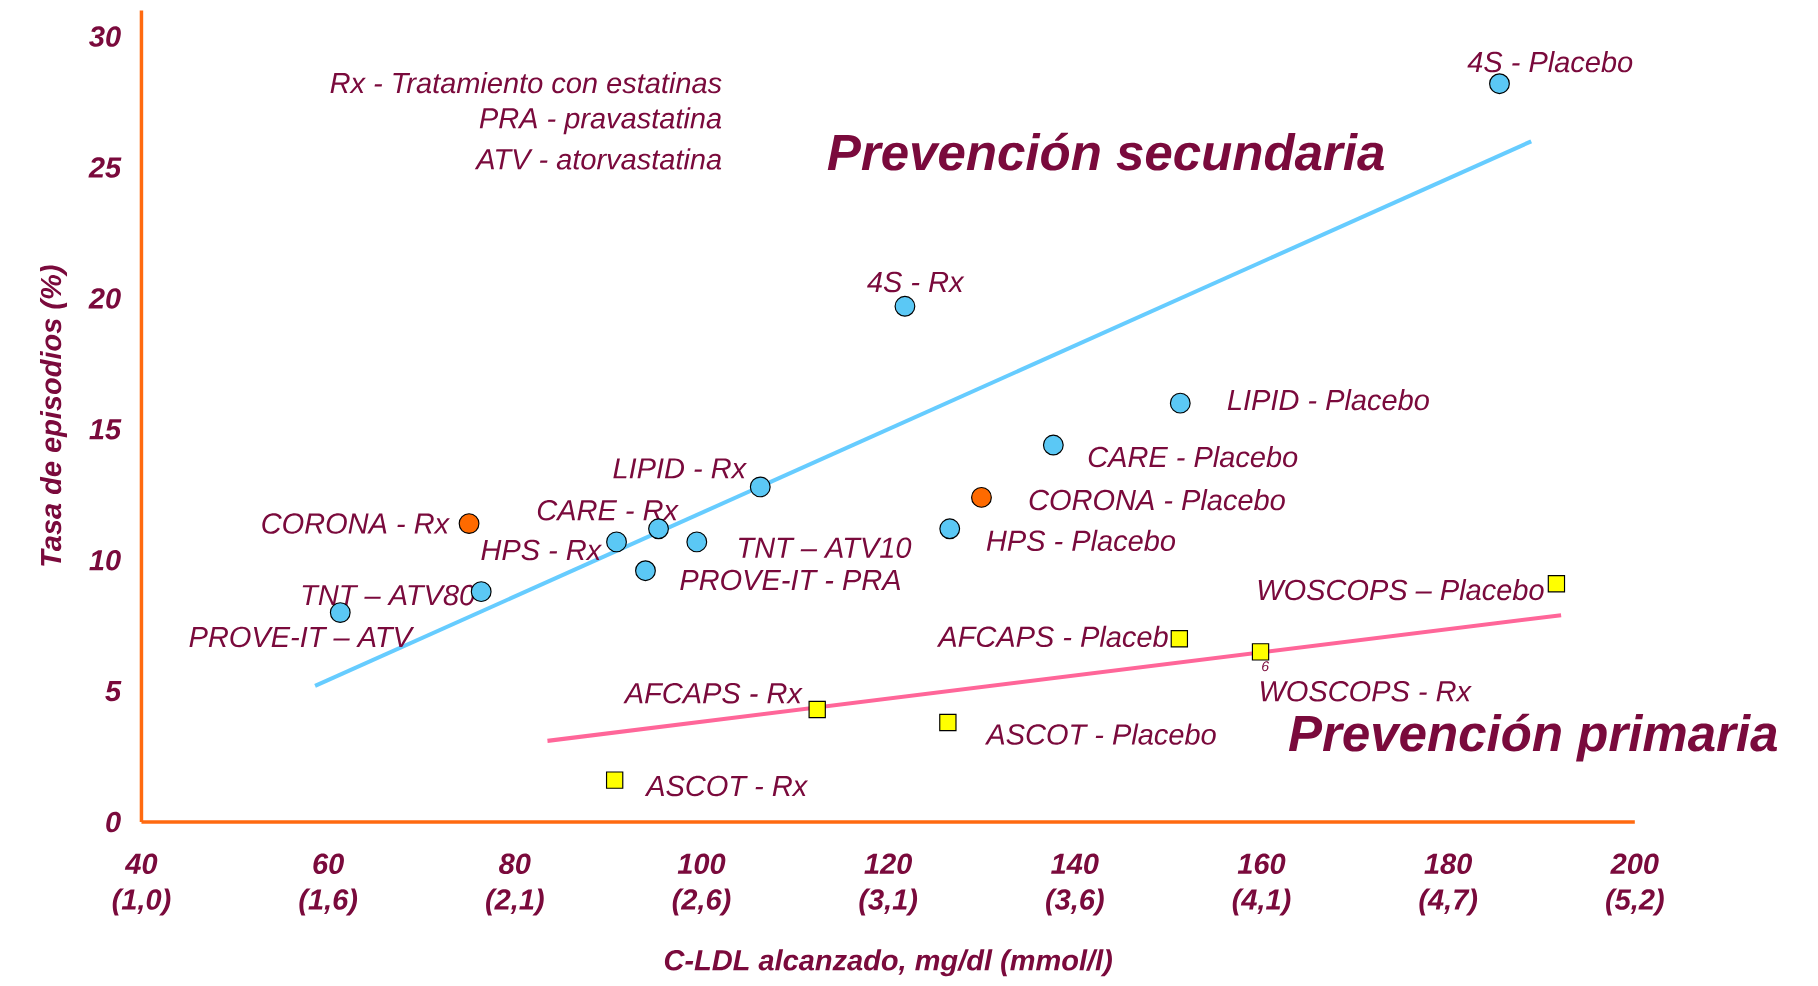 The height and width of the screenshot is (986, 1818). I want to click on annotation: LIPID - Placebo, so click(1328, 400).